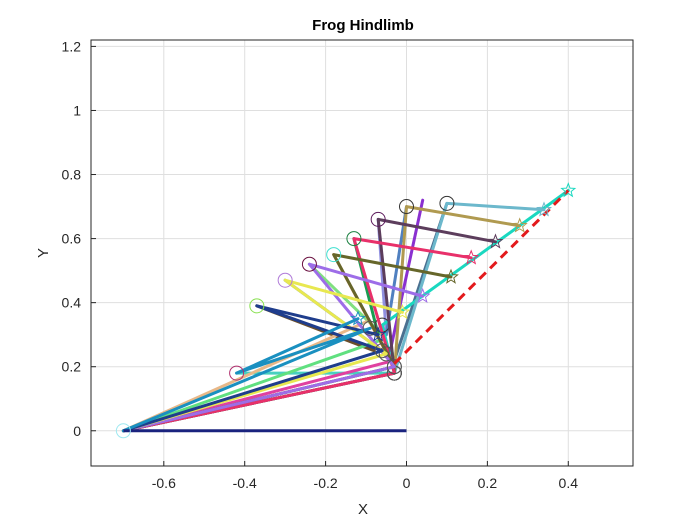 This screenshot has width=700, height=530. What do you see at coordinates (123, 431) in the screenshot?
I see `base-joint-marker` at bounding box center [123, 431].